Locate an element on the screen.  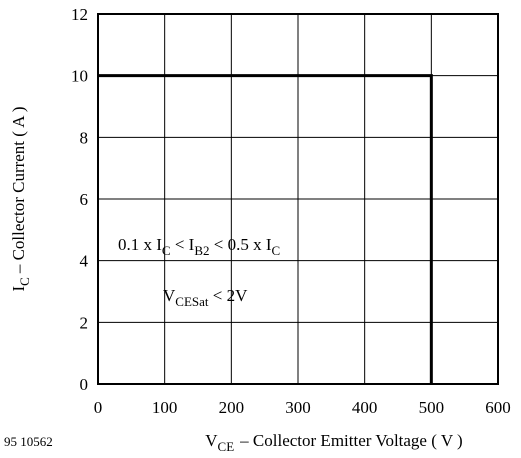
annotation-part: < 0.5 x I is located at coordinates (241, 244).